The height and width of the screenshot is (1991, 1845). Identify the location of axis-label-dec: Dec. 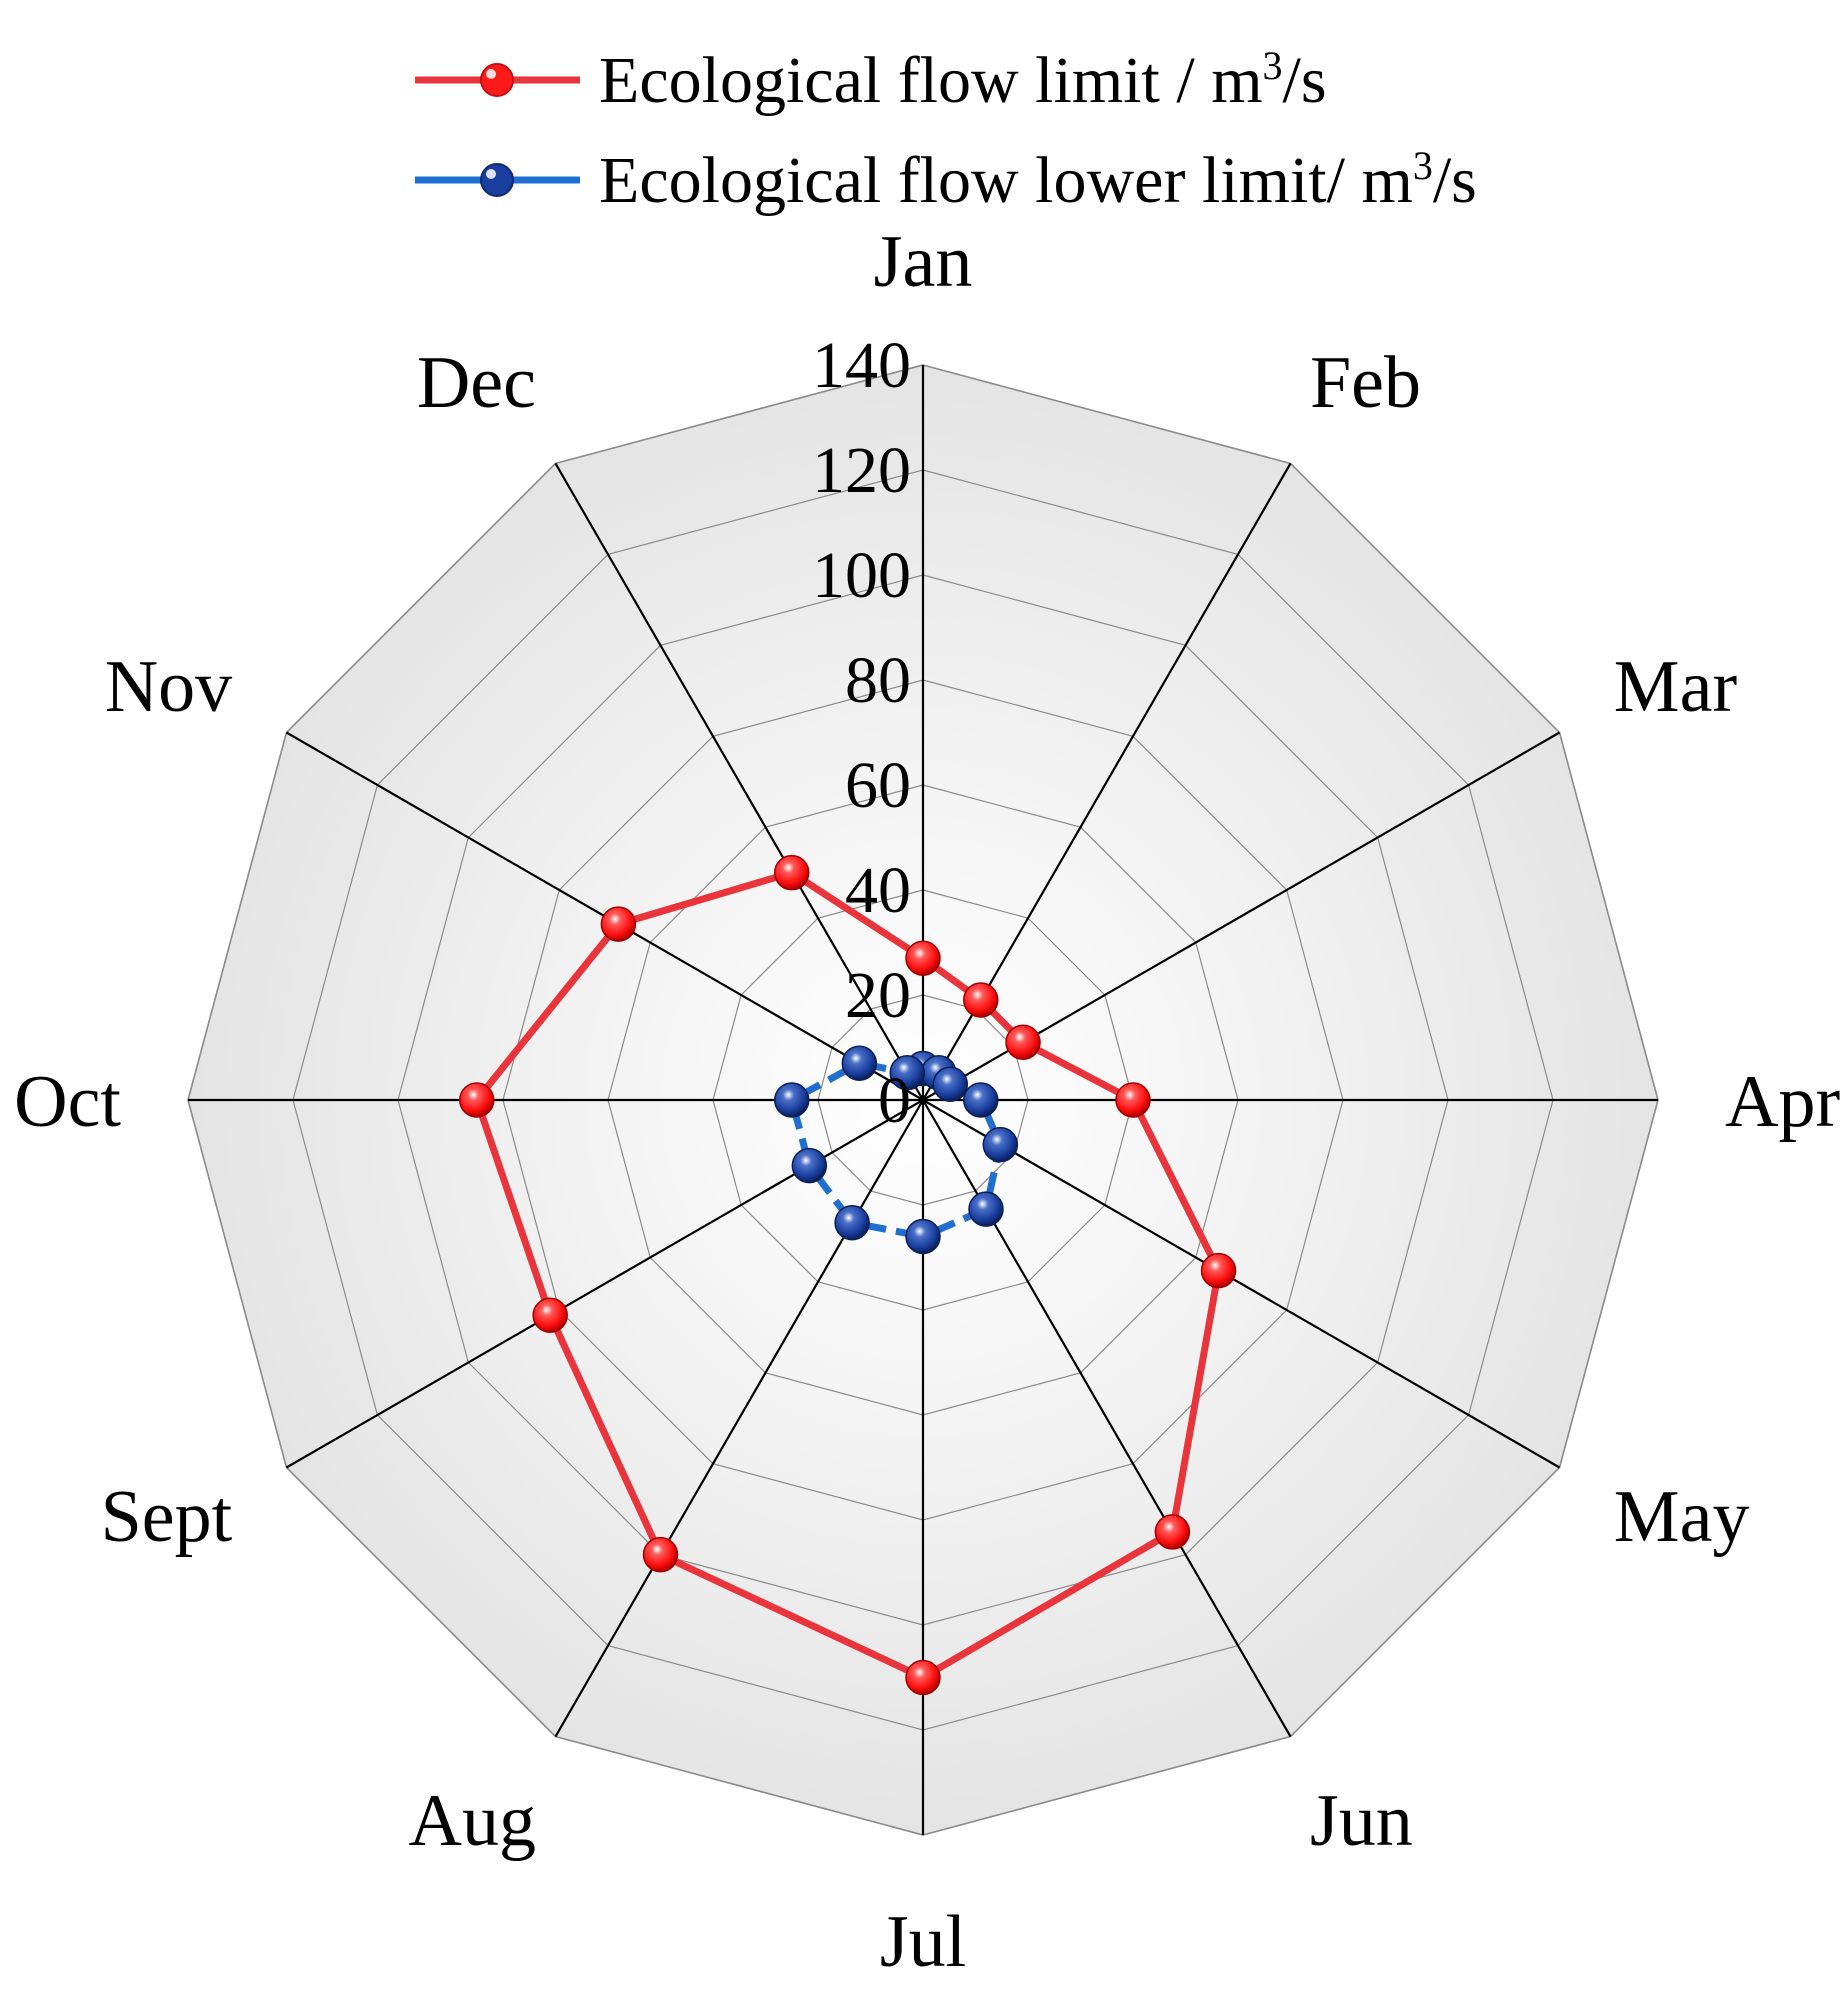
(476, 383).